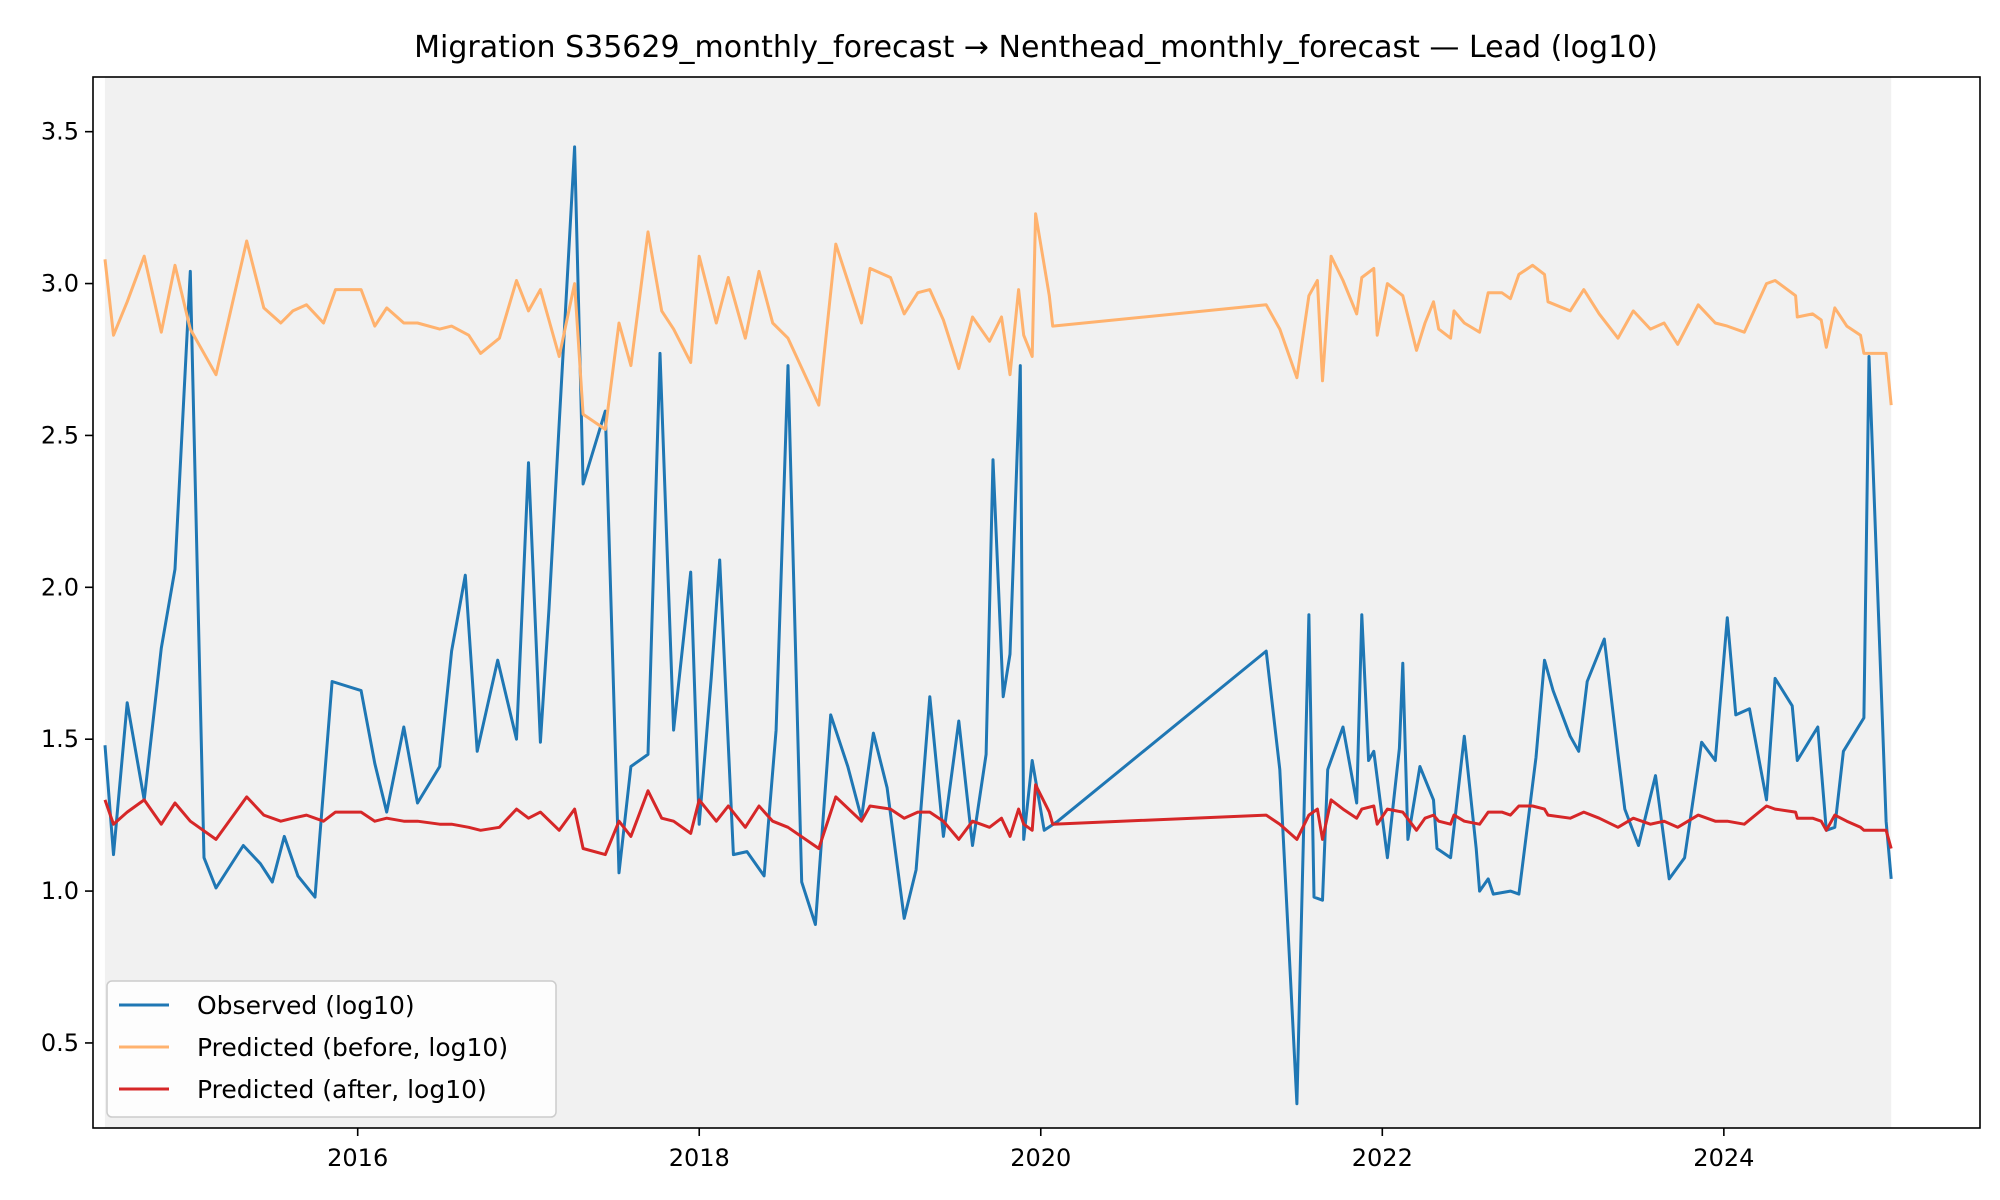 The height and width of the screenshot is (1200, 2000). I want to click on x-tick-label: 2016, so click(357, 1158).